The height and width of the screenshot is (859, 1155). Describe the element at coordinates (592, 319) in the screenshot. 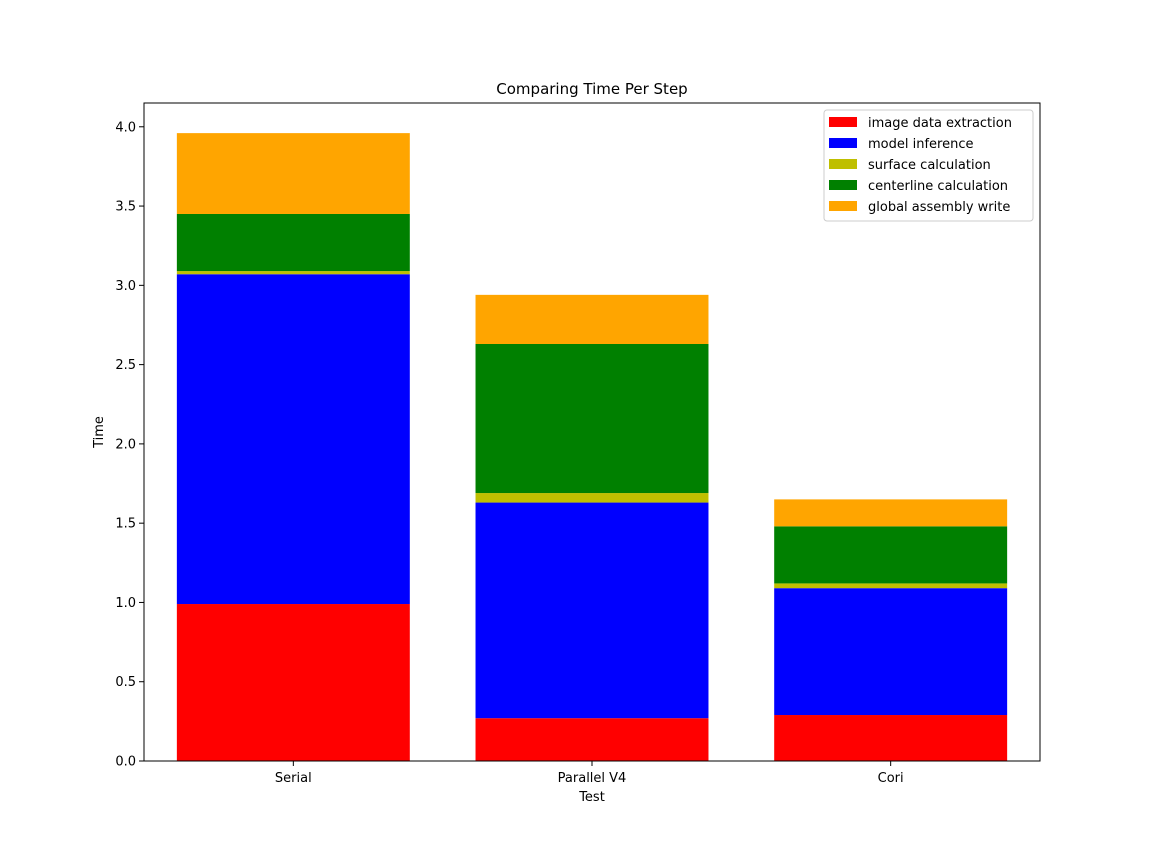

I see `bar-global-assembly-write-parallel-v4` at that location.